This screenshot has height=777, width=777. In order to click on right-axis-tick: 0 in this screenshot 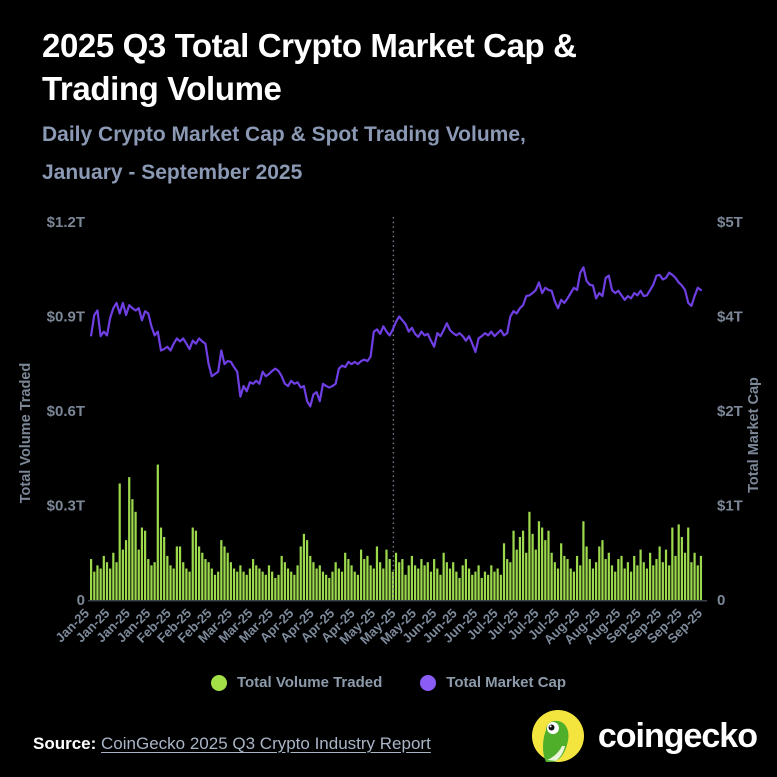, I will do `click(721, 600)`.